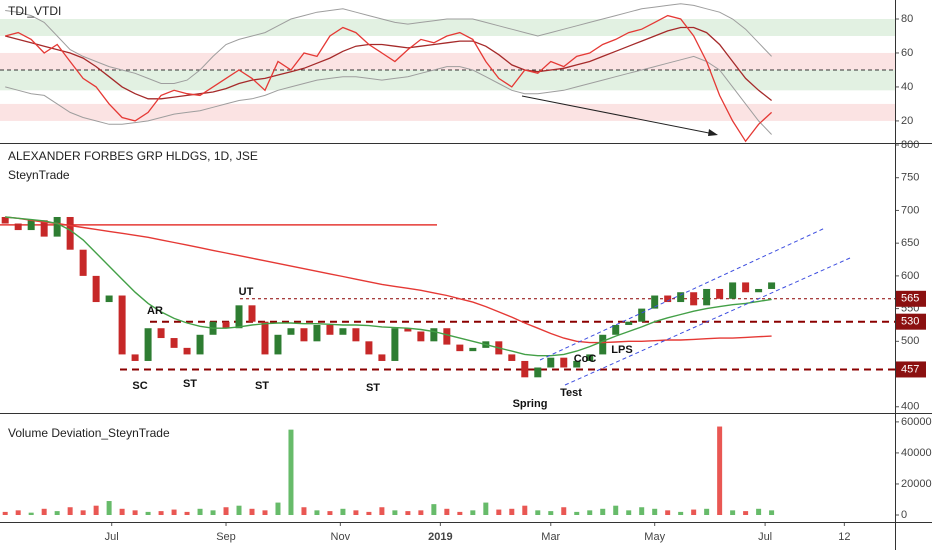 The width and height of the screenshot is (932, 550). Describe the element at coordinates (910, 276) in the screenshot. I see `y-tick-label: 600` at that location.